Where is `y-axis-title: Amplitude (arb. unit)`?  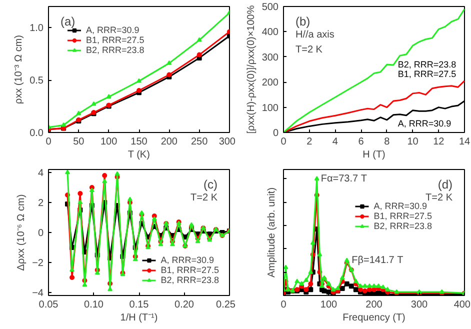 y-axis-title: Amplitude (arb. unit) is located at coordinates (272, 232).